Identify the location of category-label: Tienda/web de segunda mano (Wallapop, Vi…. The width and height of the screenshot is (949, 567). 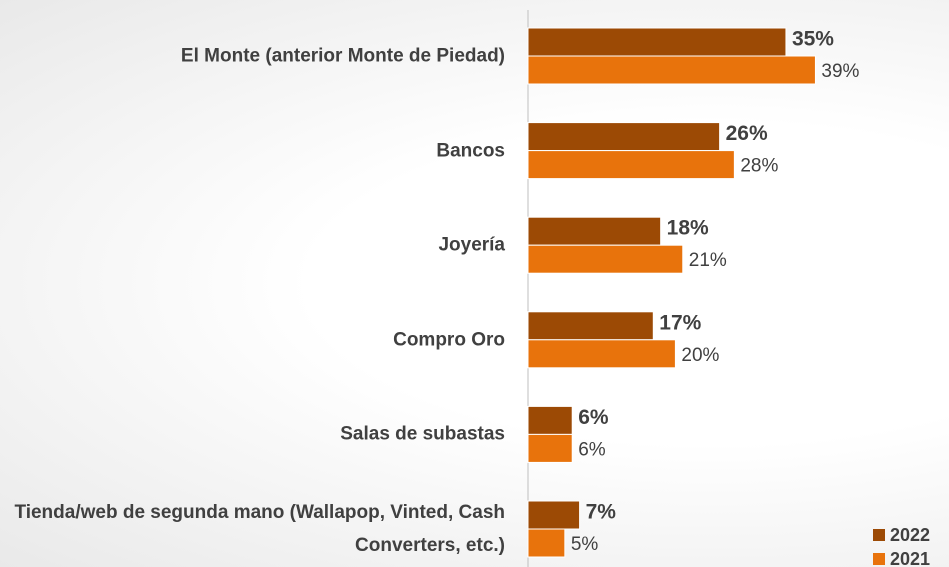
(259, 529).